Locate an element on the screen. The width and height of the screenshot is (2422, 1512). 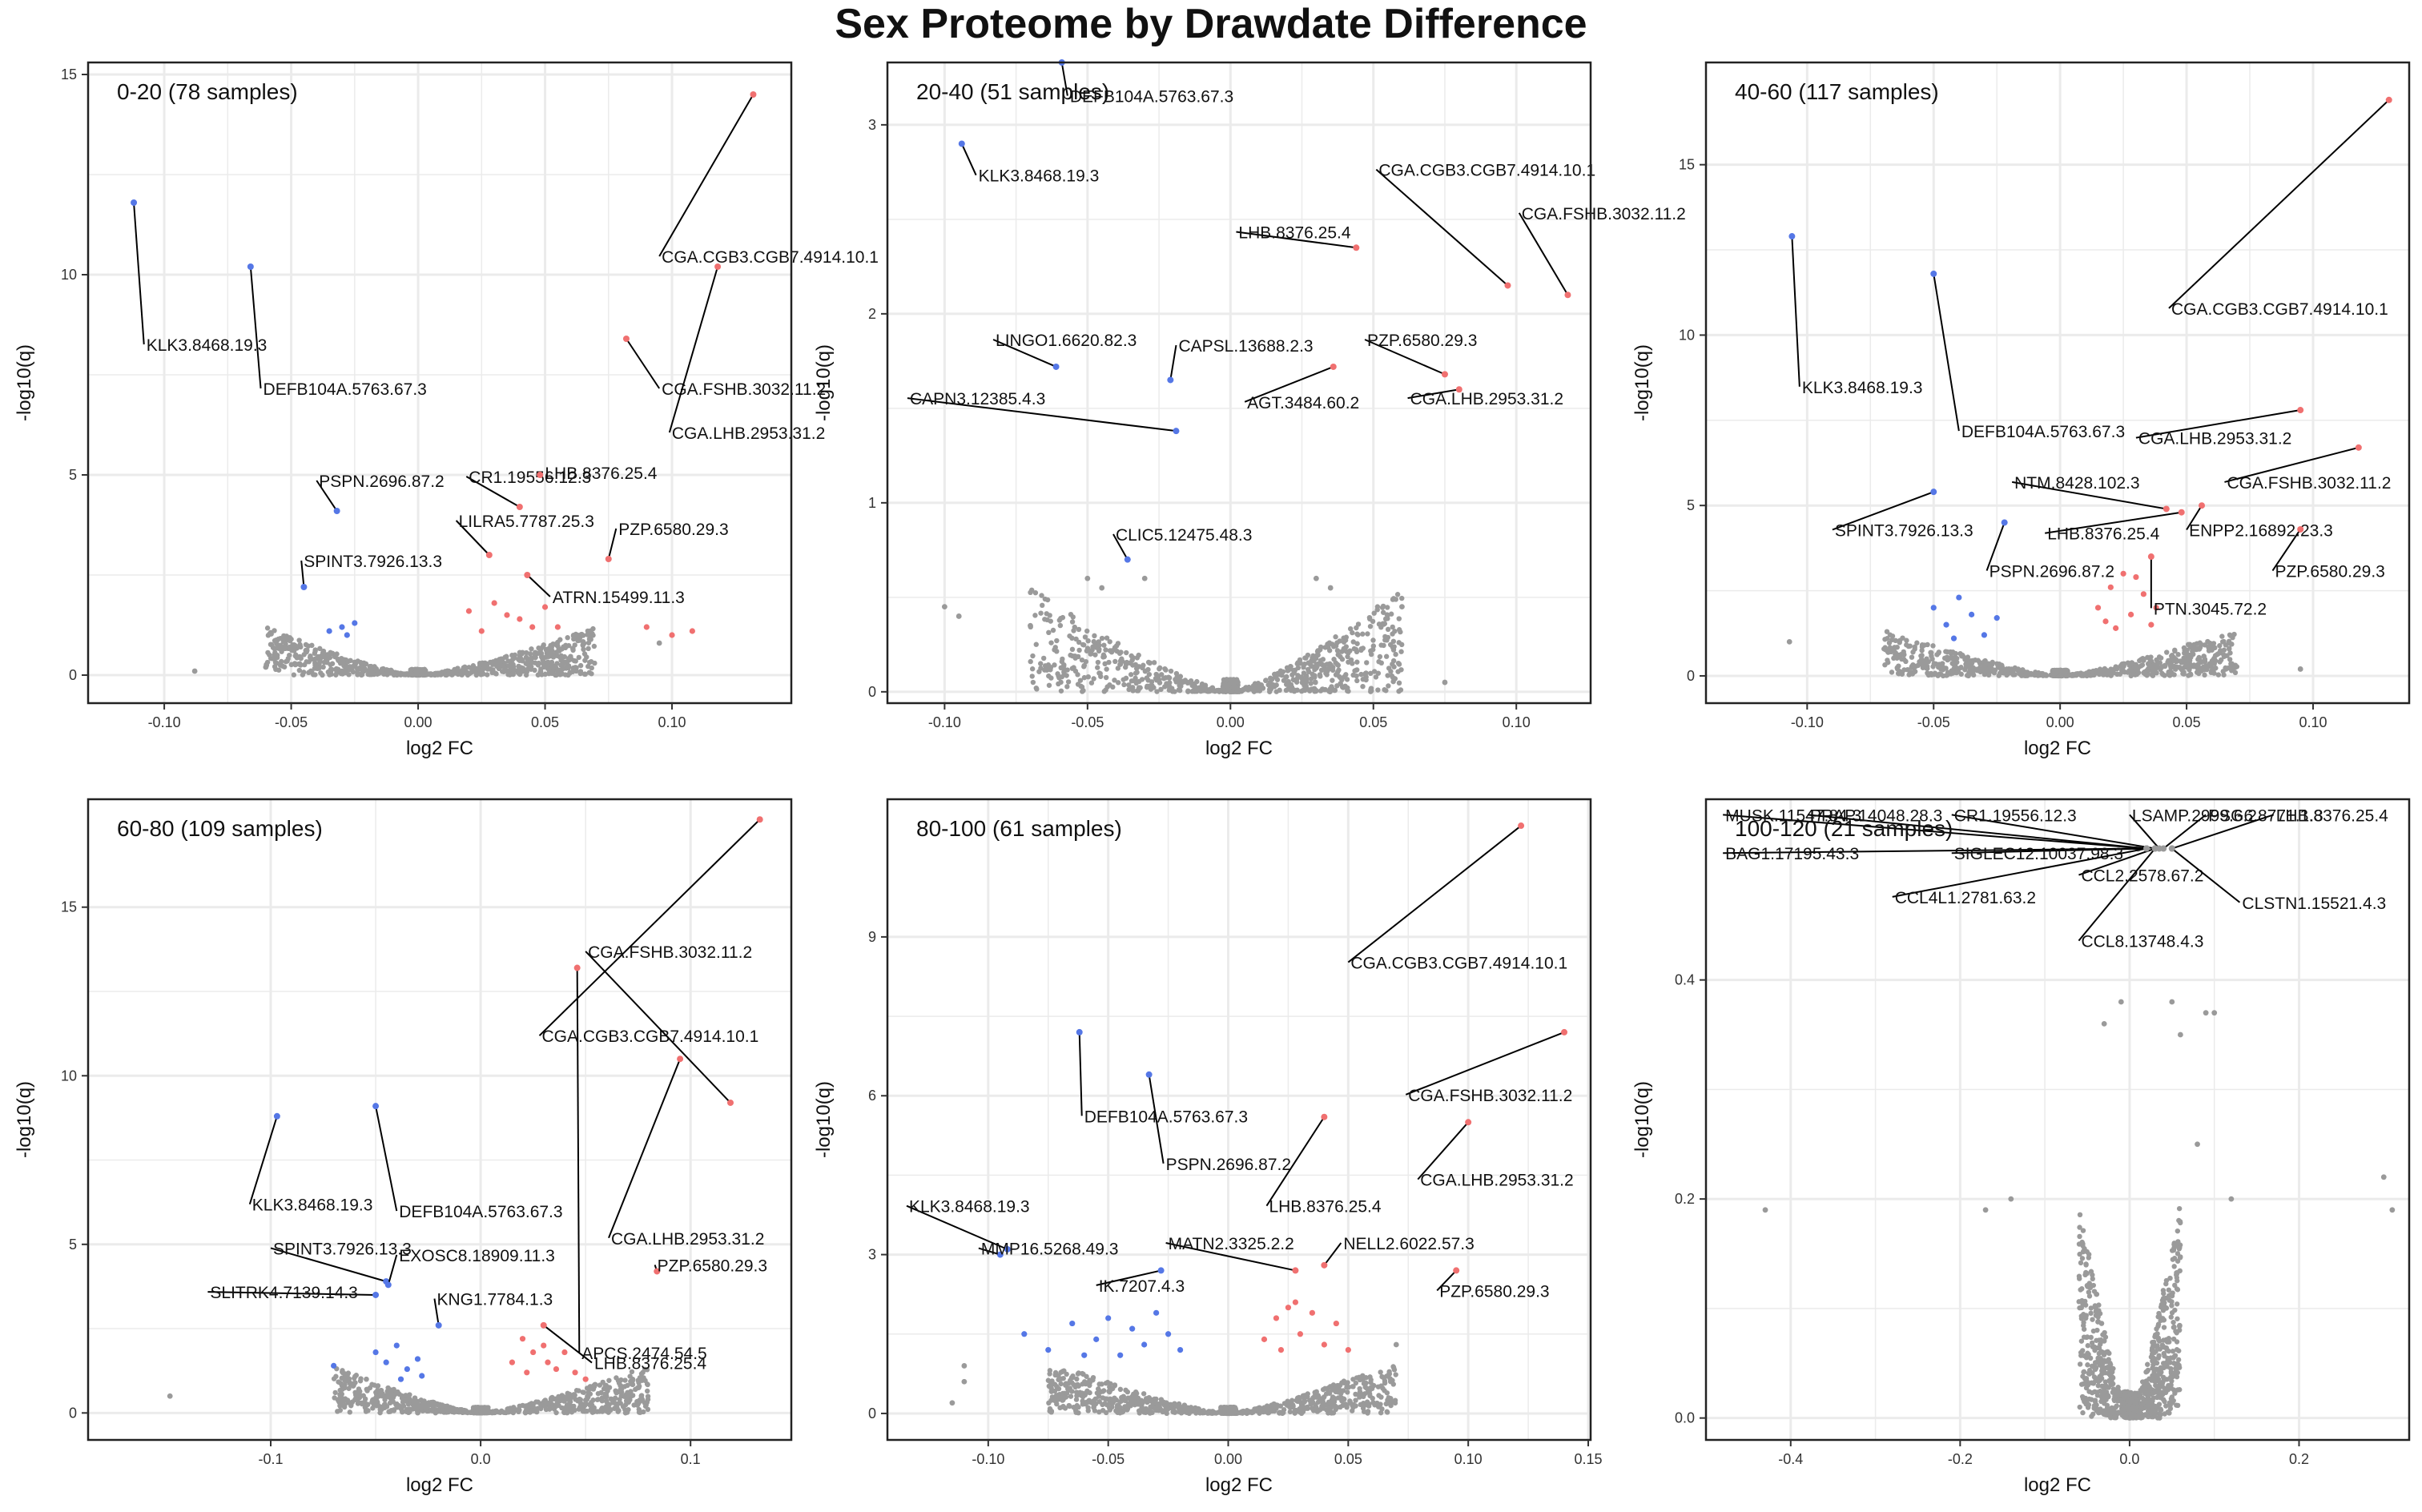
point-label: CGA.FSHB.3032.11.2 is located at coordinates (744, 389).